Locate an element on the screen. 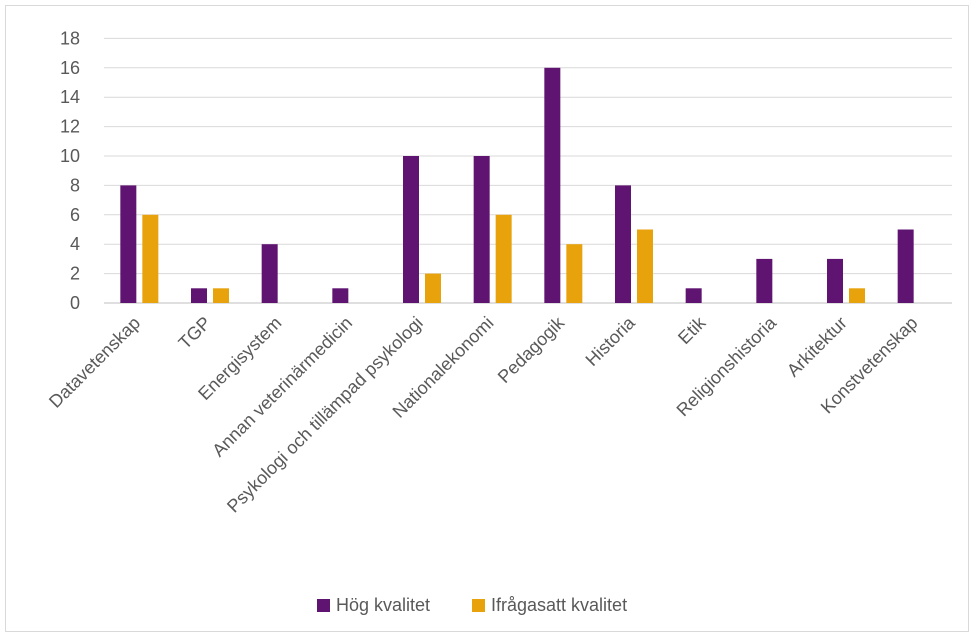 The height and width of the screenshot is (640, 976). x-tick-label: Etik is located at coordinates (692, 330).